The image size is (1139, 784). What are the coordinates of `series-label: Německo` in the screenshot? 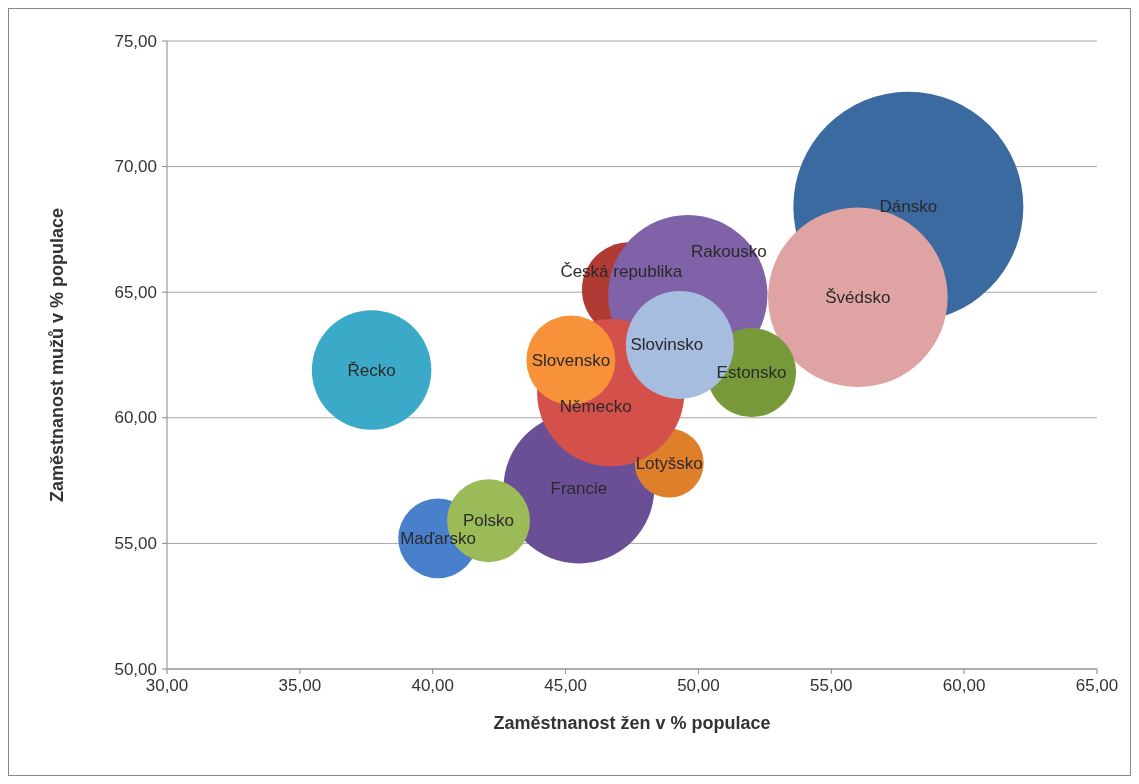 It's located at (595, 407).